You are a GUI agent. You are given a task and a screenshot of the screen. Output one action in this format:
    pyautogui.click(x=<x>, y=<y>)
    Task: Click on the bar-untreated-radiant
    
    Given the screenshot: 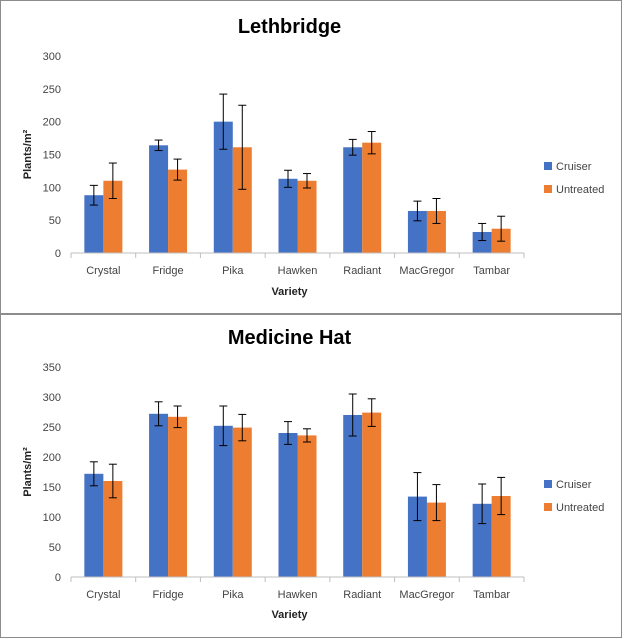 What is the action you would take?
    pyautogui.click(x=372, y=197)
    